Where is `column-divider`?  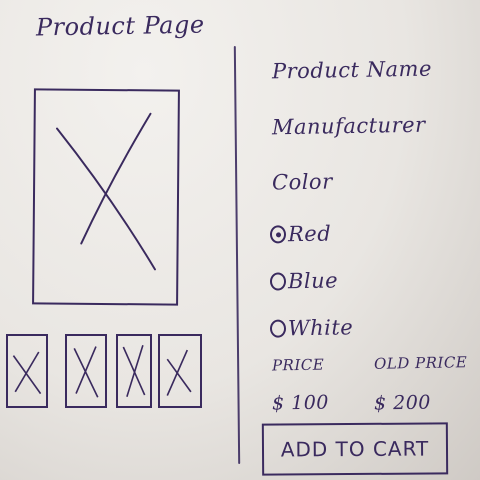 column-divider is located at coordinates (237, 255).